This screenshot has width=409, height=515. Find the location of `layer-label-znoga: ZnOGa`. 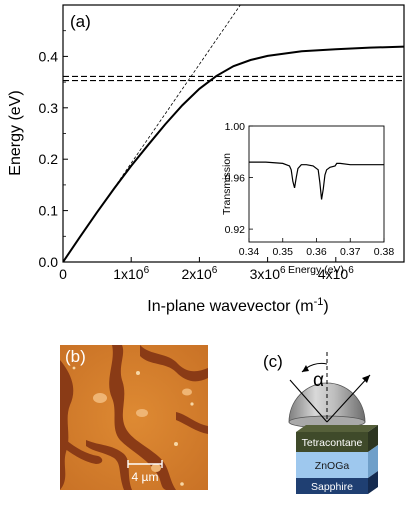

layer-label-znoga: ZnOGa is located at coordinates (332, 466).